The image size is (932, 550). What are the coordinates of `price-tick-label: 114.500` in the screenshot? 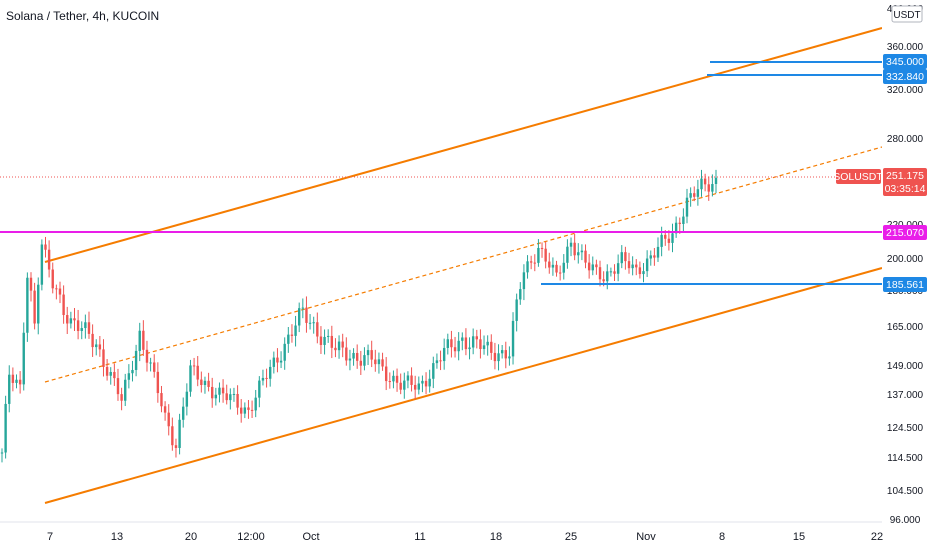 It's located at (905, 458).